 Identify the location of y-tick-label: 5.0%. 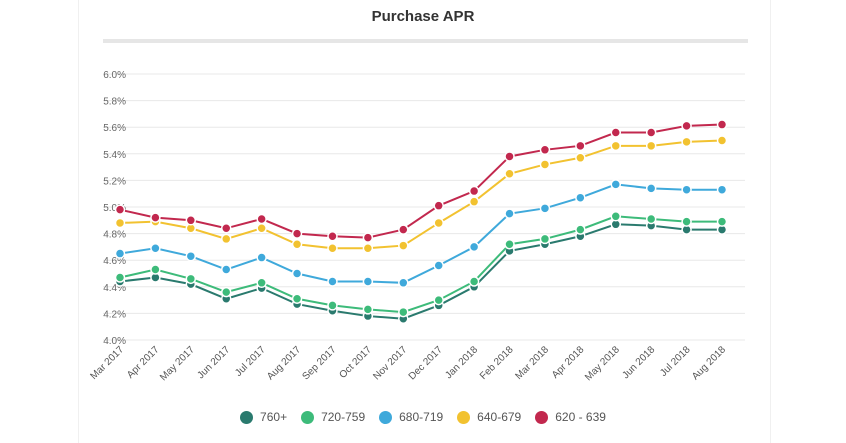
(114, 208).